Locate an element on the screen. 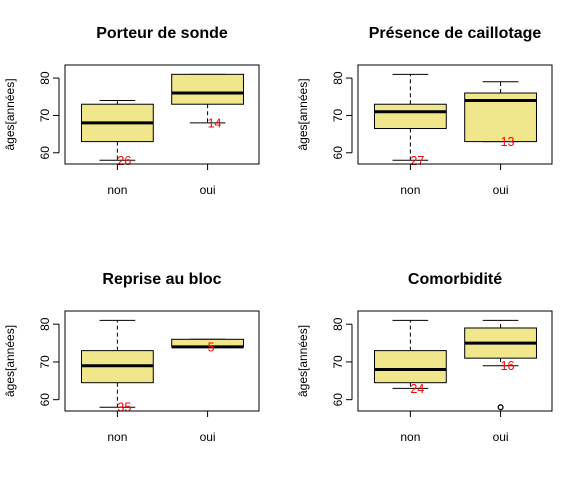 Image resolution: width=586 pixels, height=493 pixels. box-oui: 5 is located at coordinates (207, 346).